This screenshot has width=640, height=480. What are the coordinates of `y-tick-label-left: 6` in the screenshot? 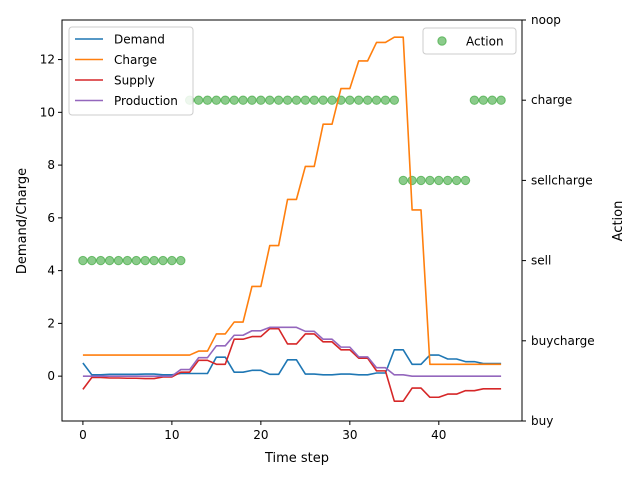 It's located at (51, 218).